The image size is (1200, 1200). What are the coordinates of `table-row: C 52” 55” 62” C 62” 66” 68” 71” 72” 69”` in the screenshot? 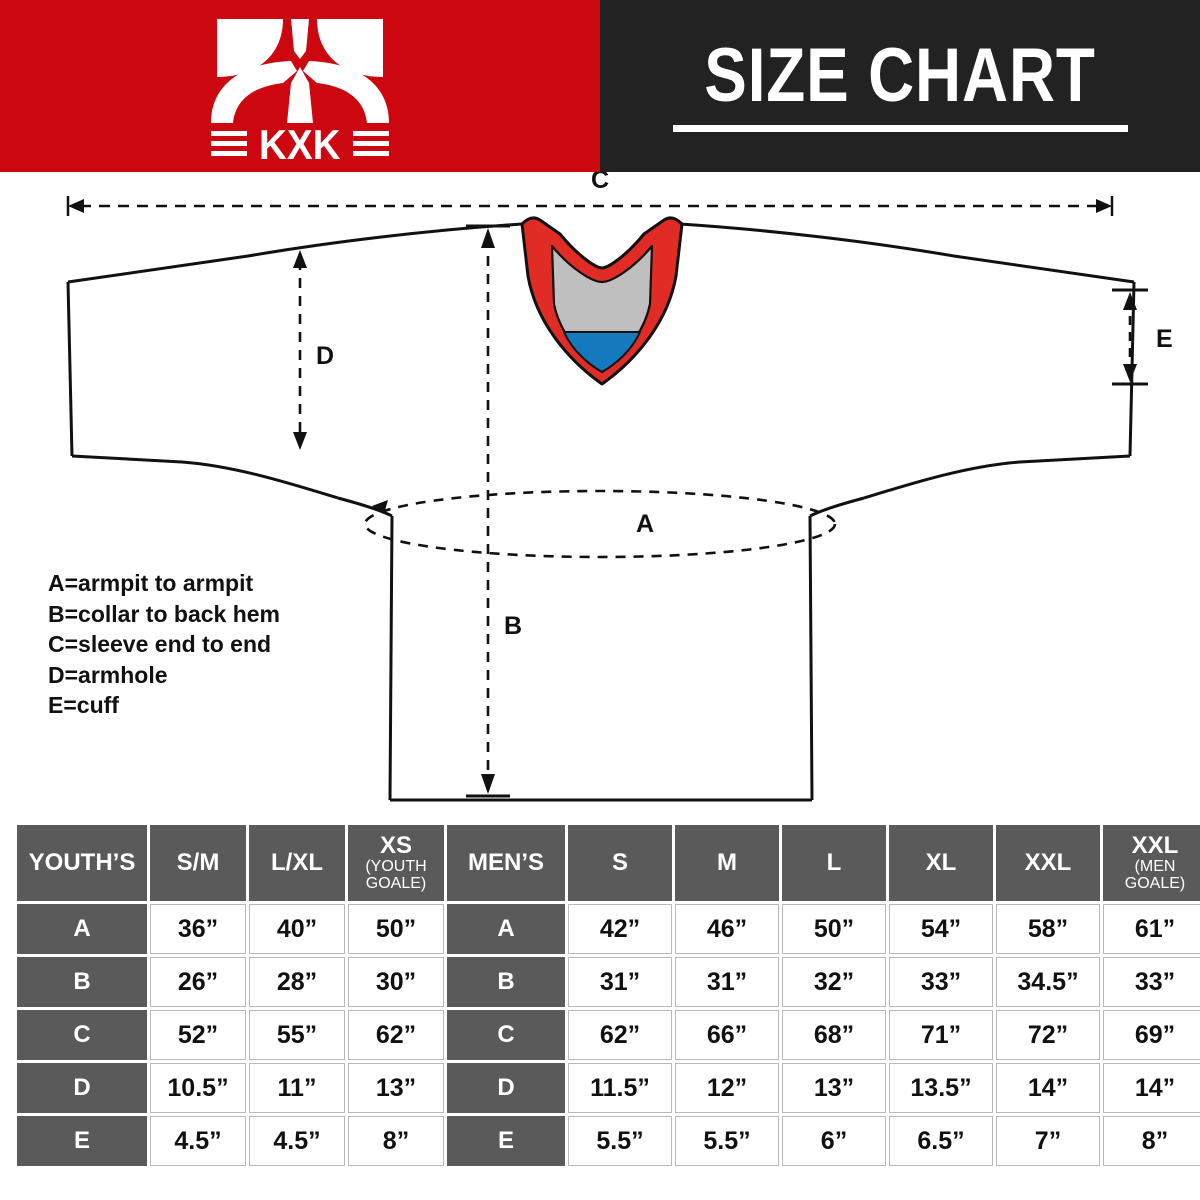 It's located at (608, 1035).